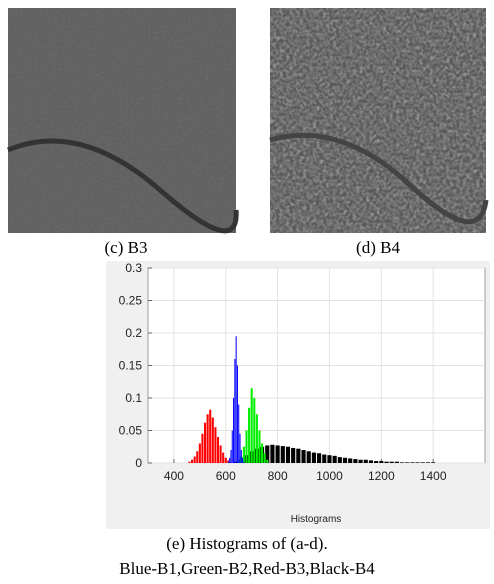 This screenshot has width=494, height=584. What do you see at coordinates (131, 366) in the screenshot?
I see `y-tick-label: 0.15` at bounding box center [131, 366].